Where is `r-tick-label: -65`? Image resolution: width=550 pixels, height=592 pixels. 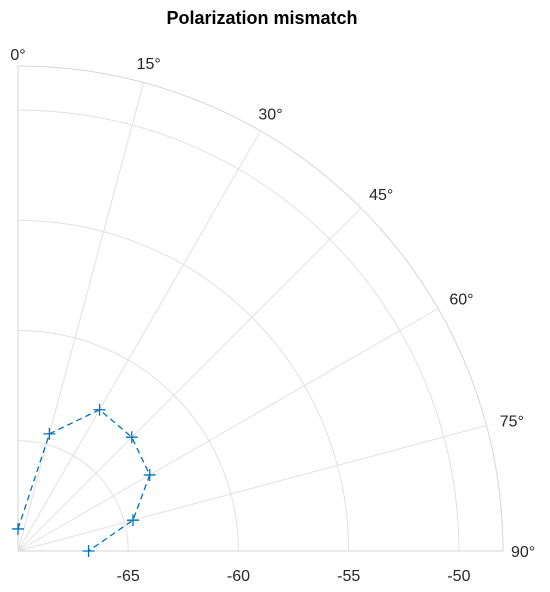 r-tick-label: -65 is located at coordinates (128, 576).